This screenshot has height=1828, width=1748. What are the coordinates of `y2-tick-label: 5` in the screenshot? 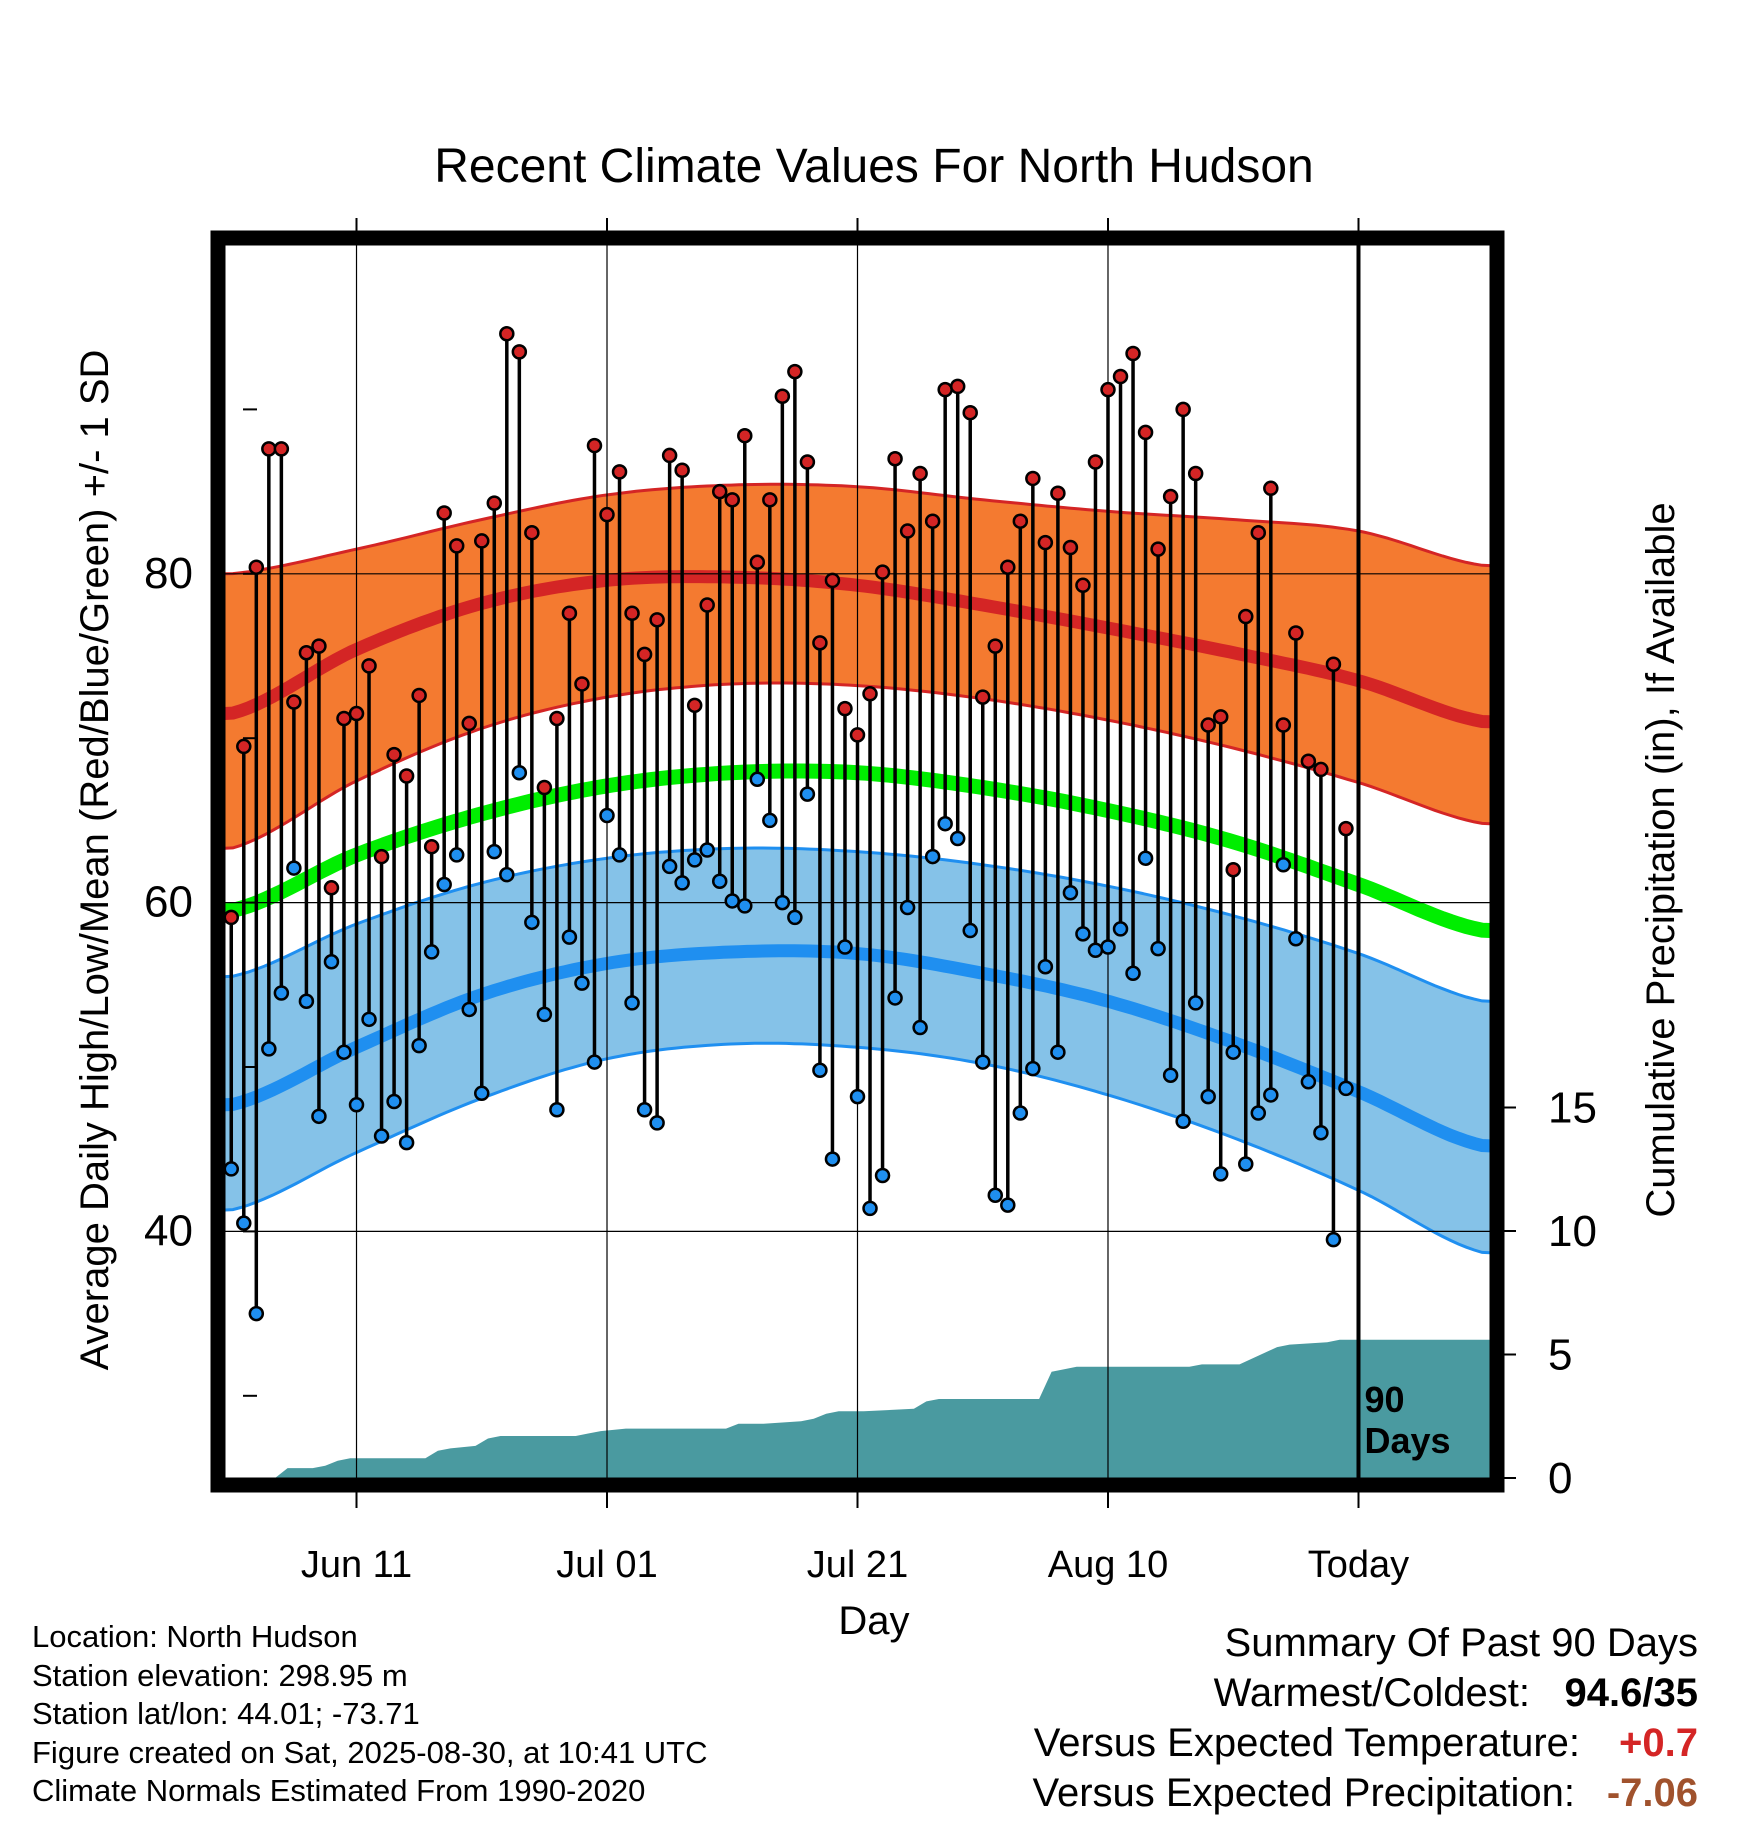 It's located at (1560, 1355).